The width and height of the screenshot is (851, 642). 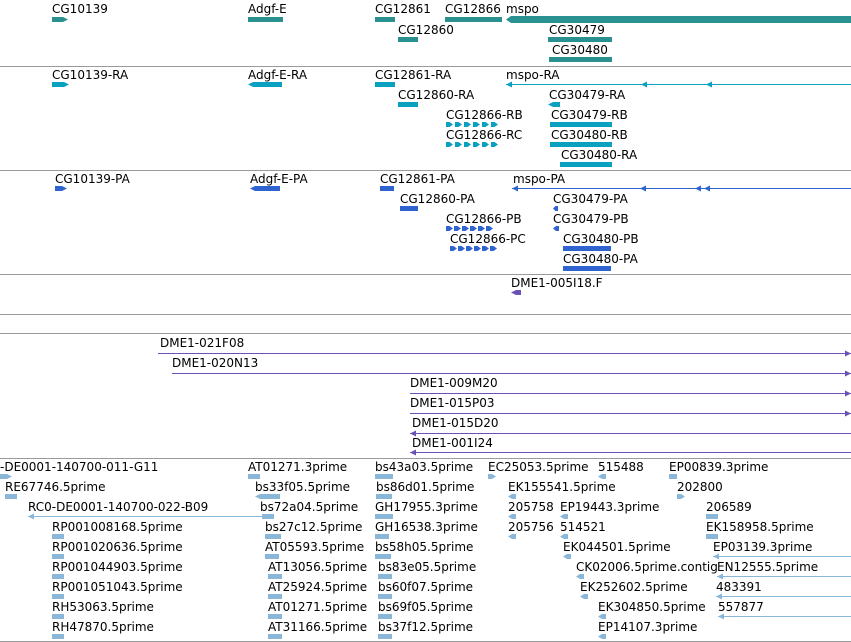 I want to click on feature-label: 483391, so click(x=739, y=587).